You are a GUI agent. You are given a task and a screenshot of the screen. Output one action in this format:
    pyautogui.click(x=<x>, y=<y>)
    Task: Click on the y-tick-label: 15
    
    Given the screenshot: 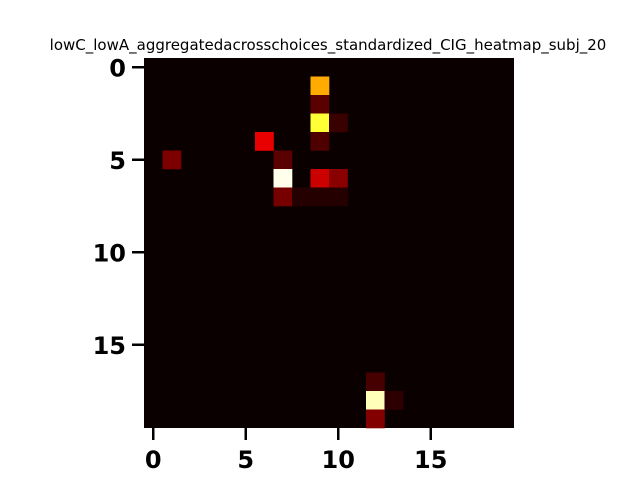 What is the action you would take?
    pyautogui.click(x=109, y=346)
    